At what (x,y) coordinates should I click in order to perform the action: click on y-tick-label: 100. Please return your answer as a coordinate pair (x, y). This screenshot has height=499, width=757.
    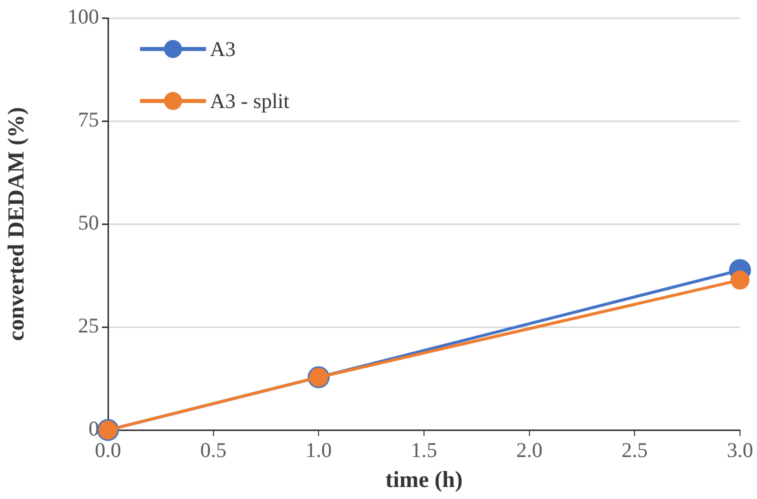
    Looking at the image, I should click on (83, 16).